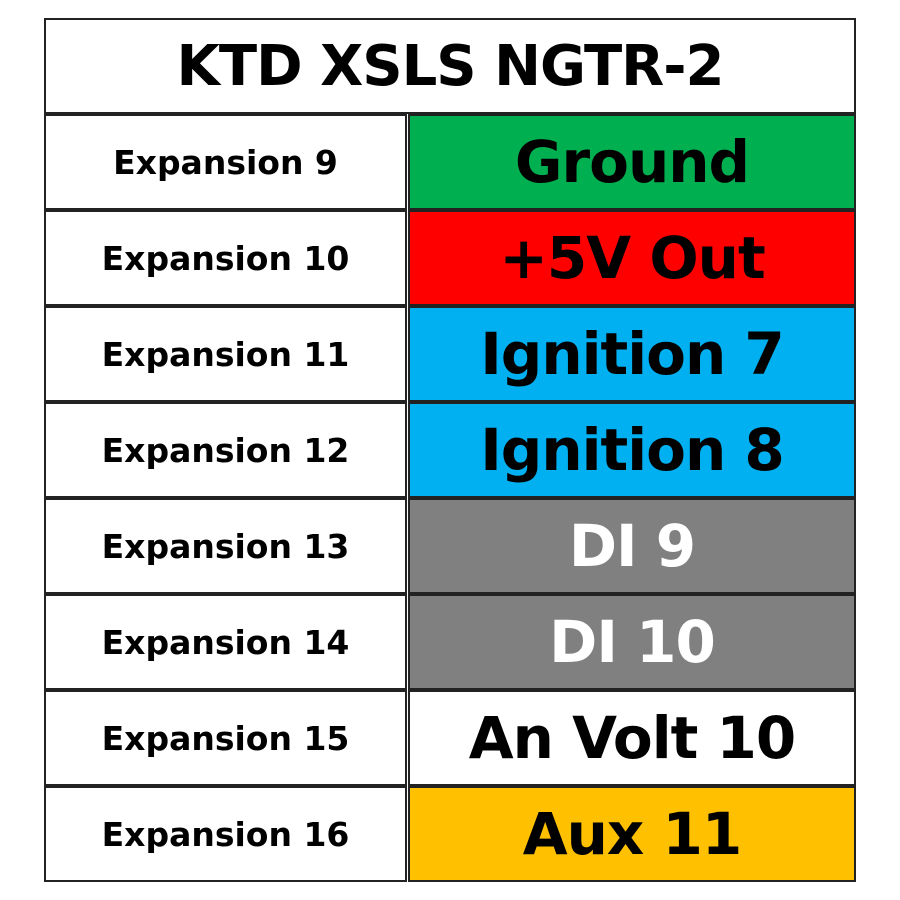 The image size is (900, 900). What do you see at coordinates (632, 162) in the screenshot?
I see `function-cell: Ground` at bounding box center [632, 162].